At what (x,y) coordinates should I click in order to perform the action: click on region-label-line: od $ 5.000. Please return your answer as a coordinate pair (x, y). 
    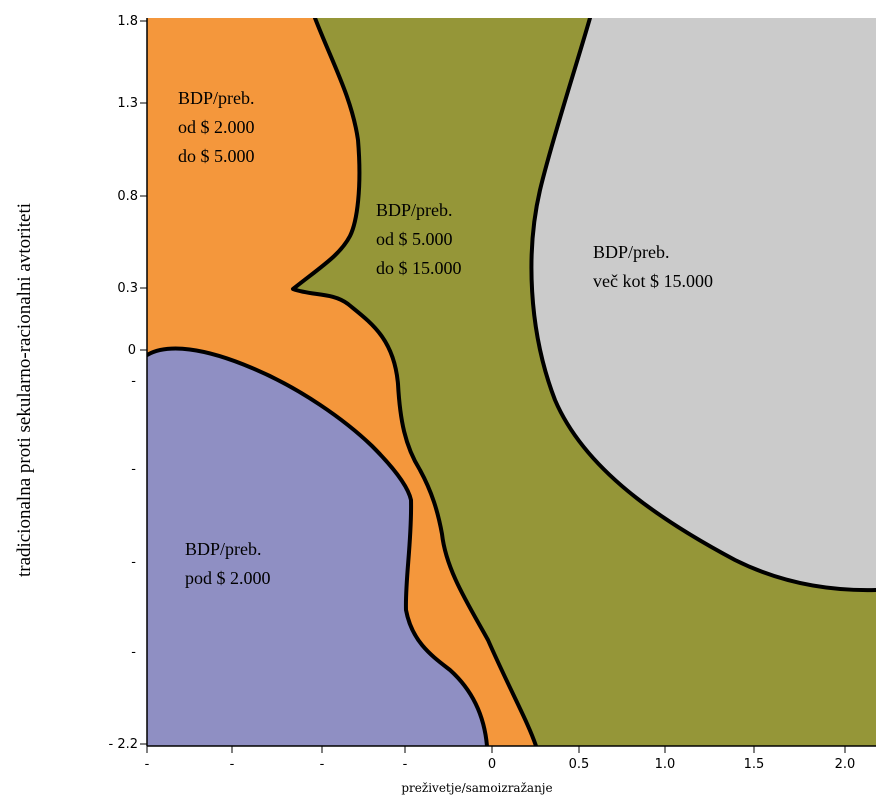
    Looking at the image, I should click on (414, 239).